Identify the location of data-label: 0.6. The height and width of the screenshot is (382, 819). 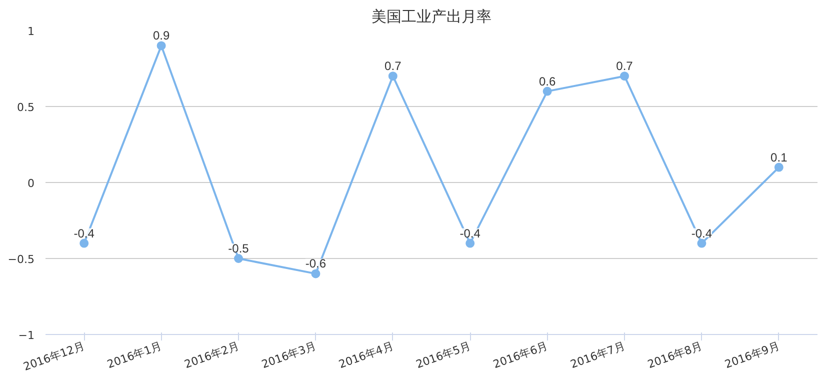
(547, 81).